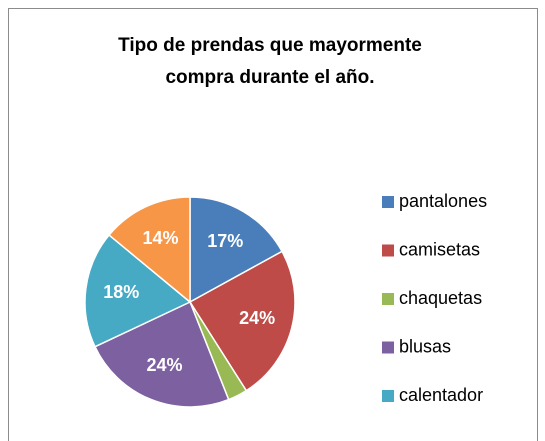  What do you see at coordinates (425, 346) in the screenshot?
I see `legend-label: blusas` at bounding box center [425, 346].